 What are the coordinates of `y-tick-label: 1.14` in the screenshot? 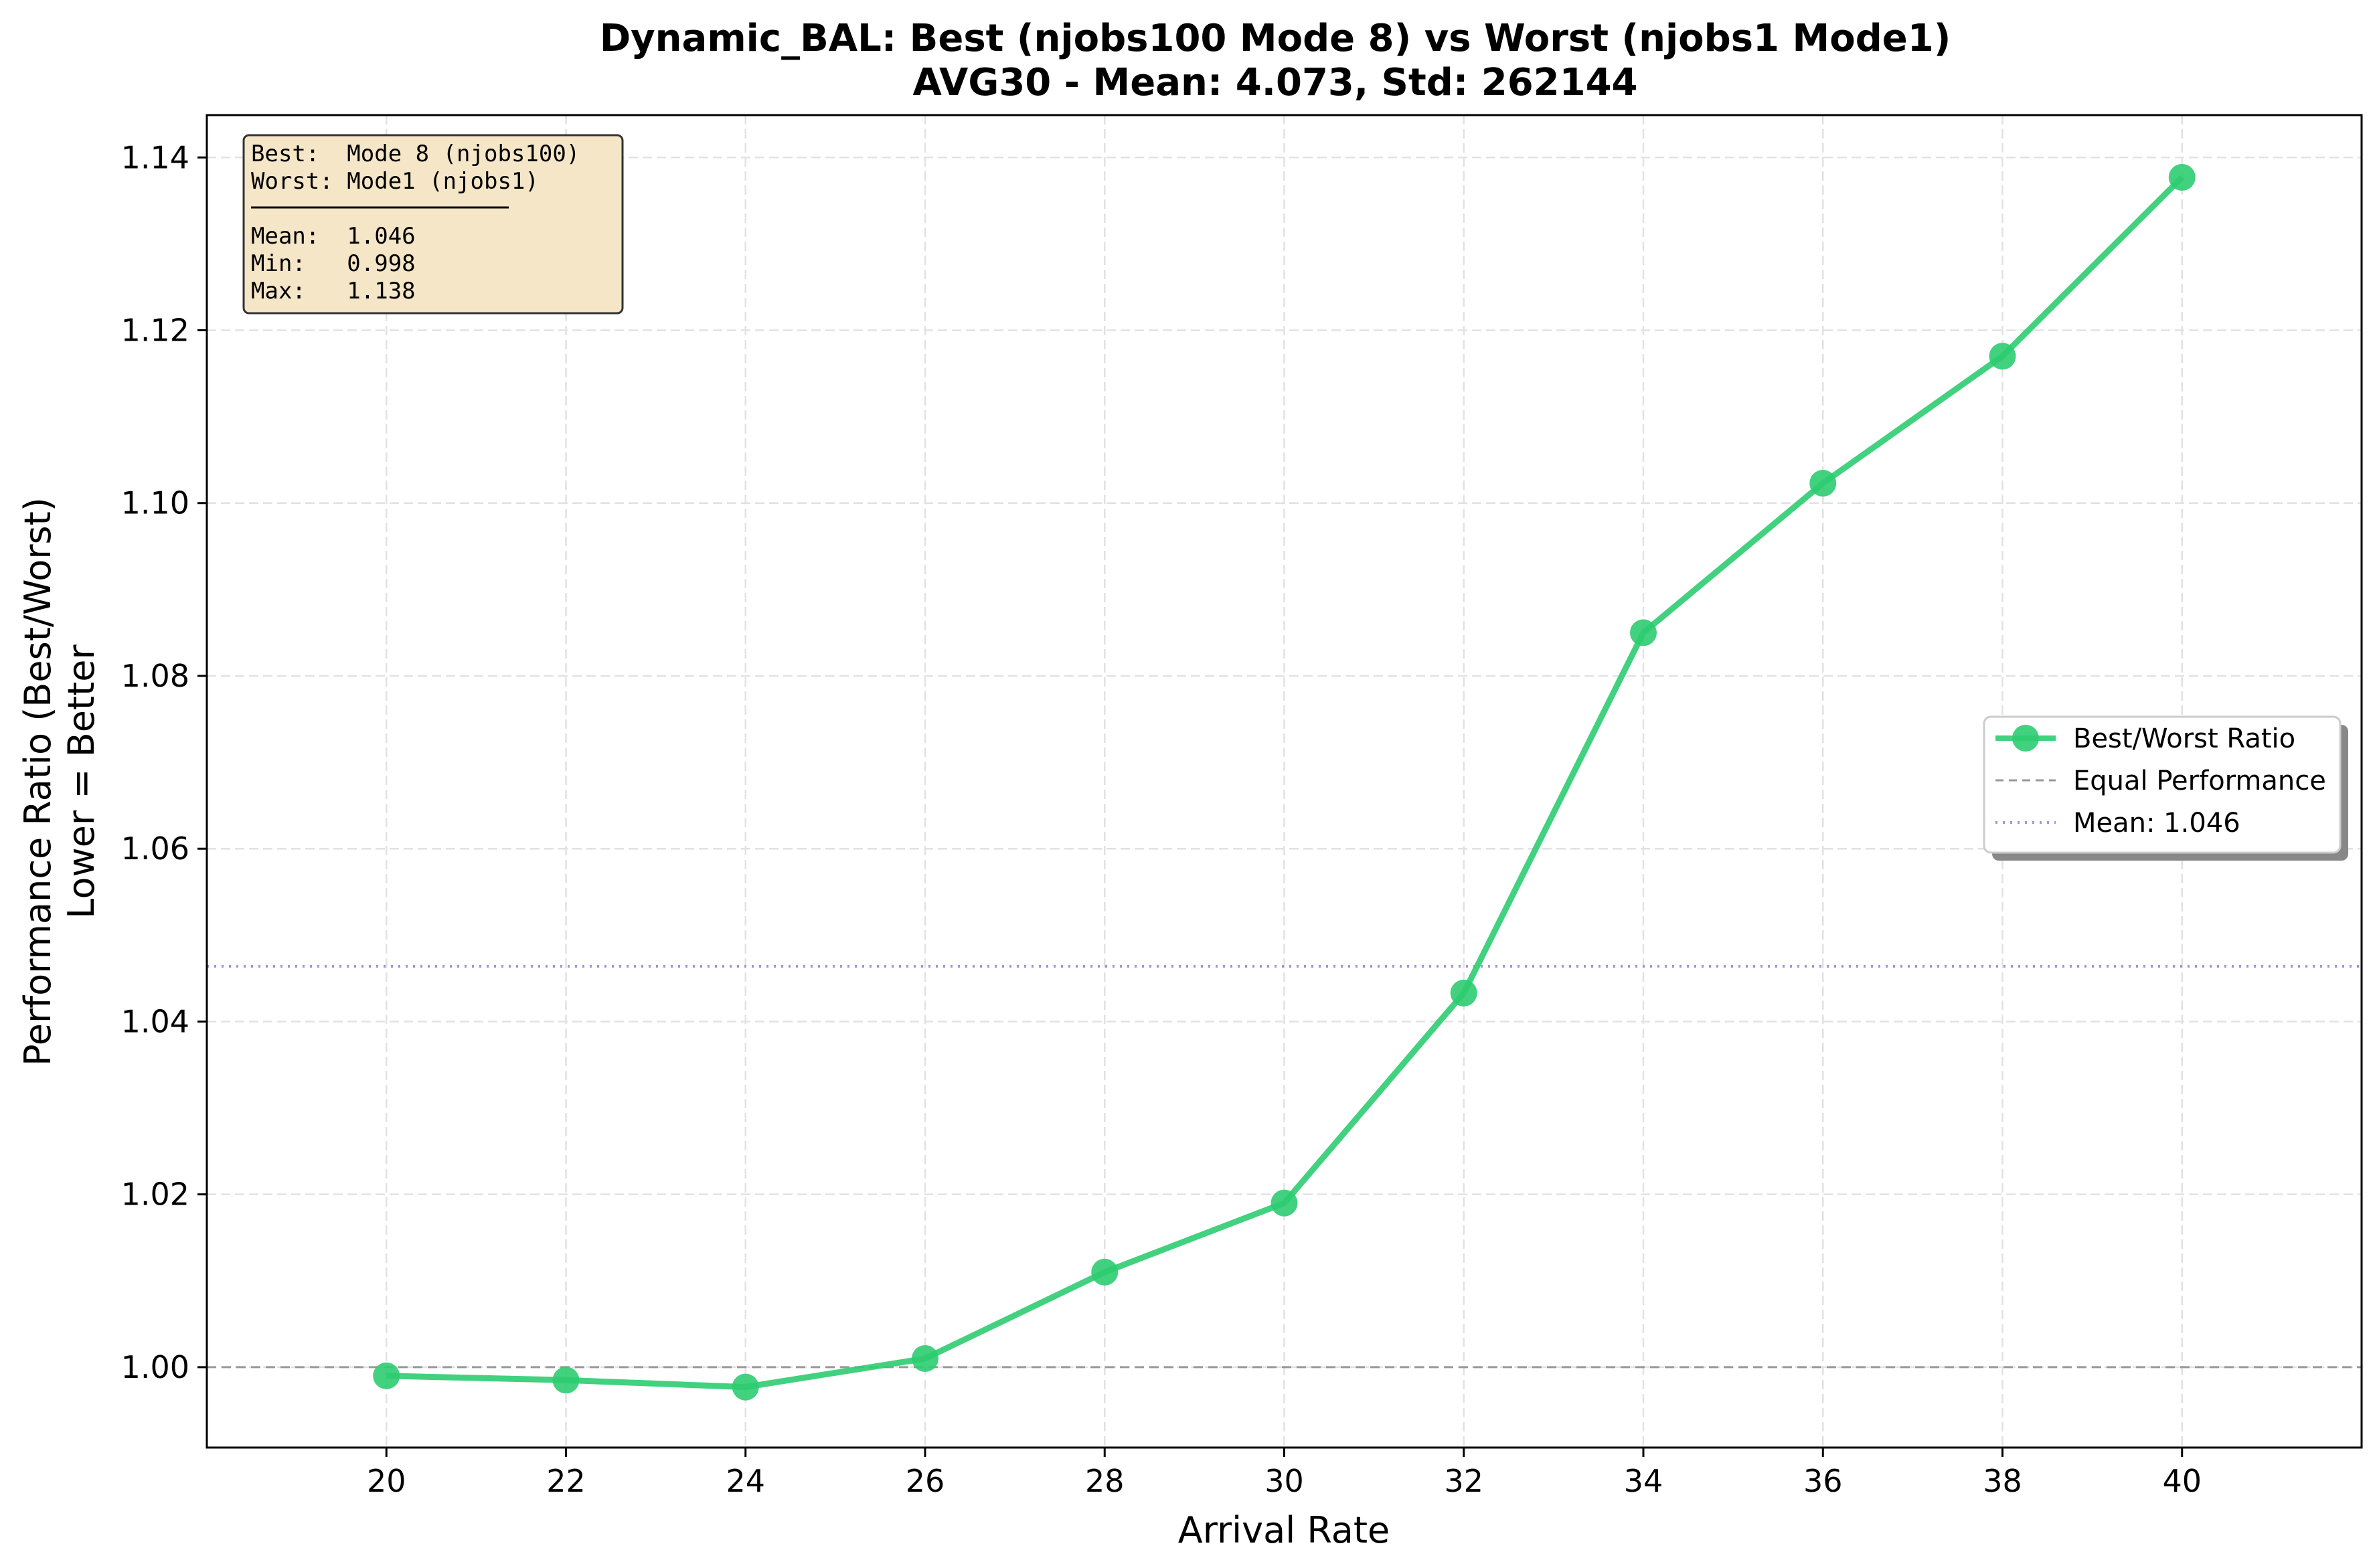 It's located at (155, 157).